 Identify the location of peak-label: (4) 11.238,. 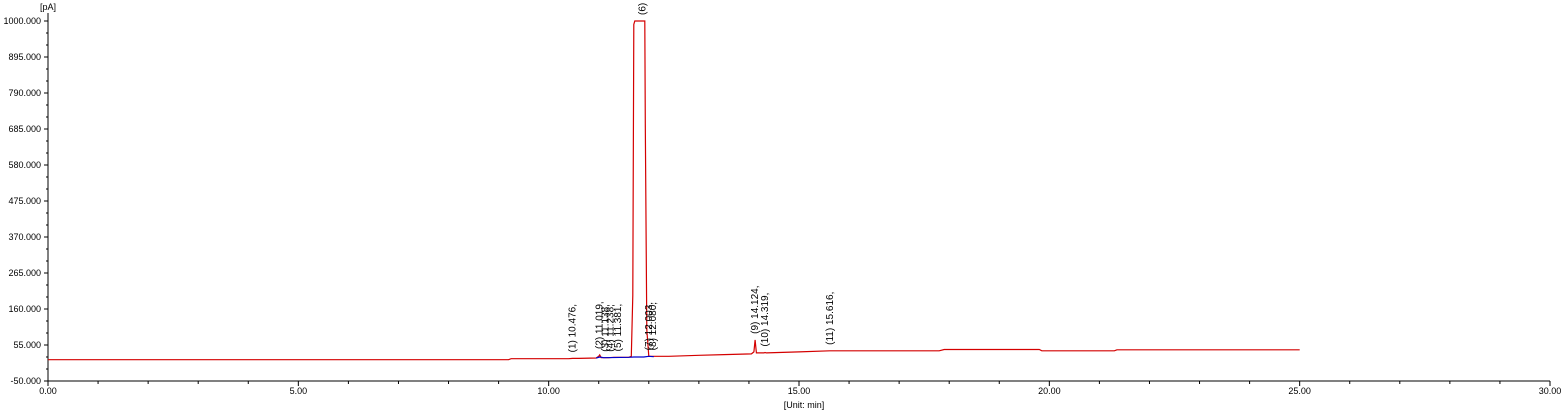
(611, 328).